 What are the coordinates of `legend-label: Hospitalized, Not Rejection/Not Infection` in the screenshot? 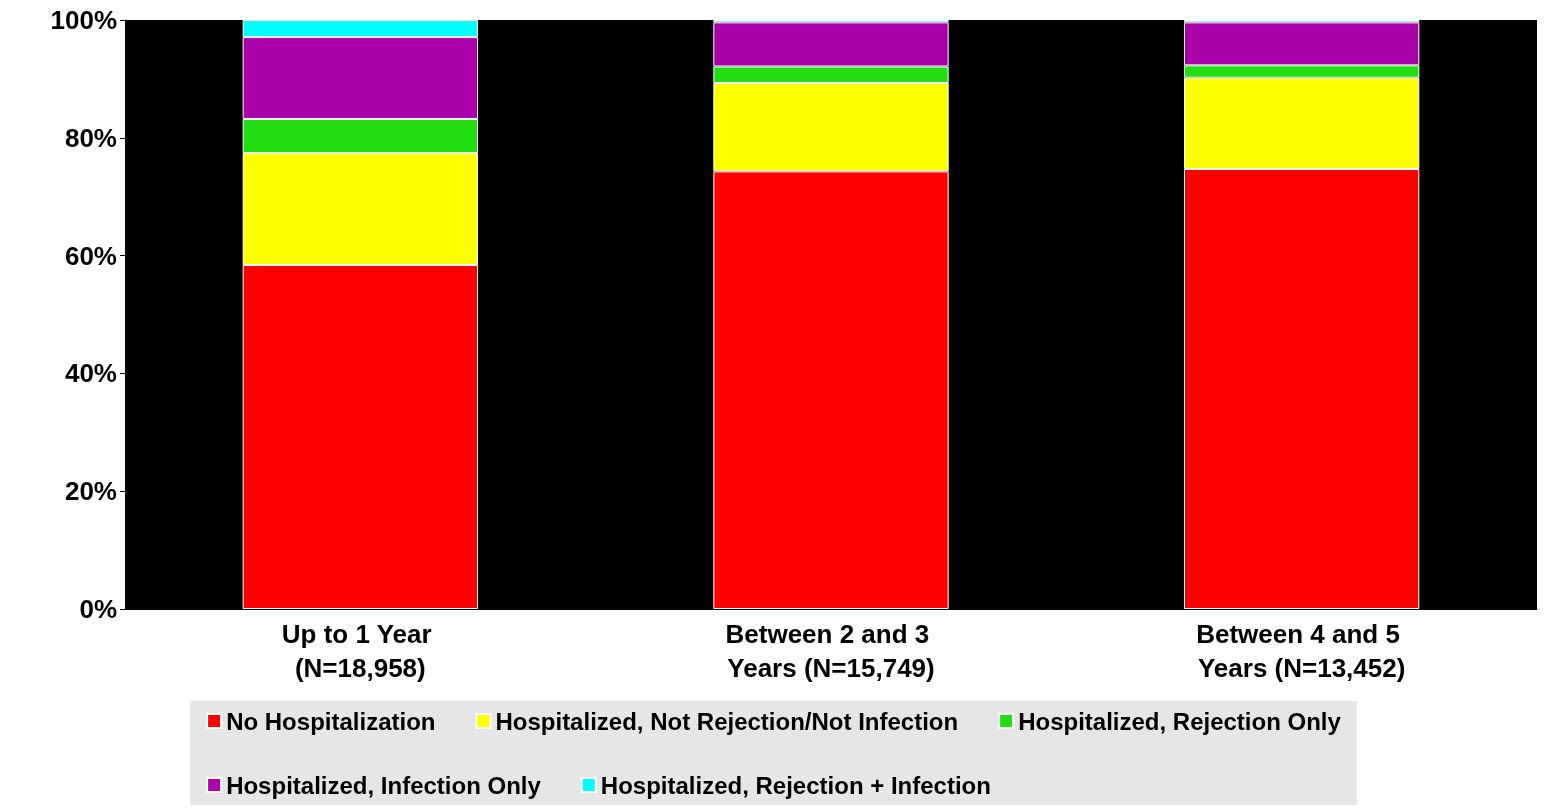 It's located at (727, 721).